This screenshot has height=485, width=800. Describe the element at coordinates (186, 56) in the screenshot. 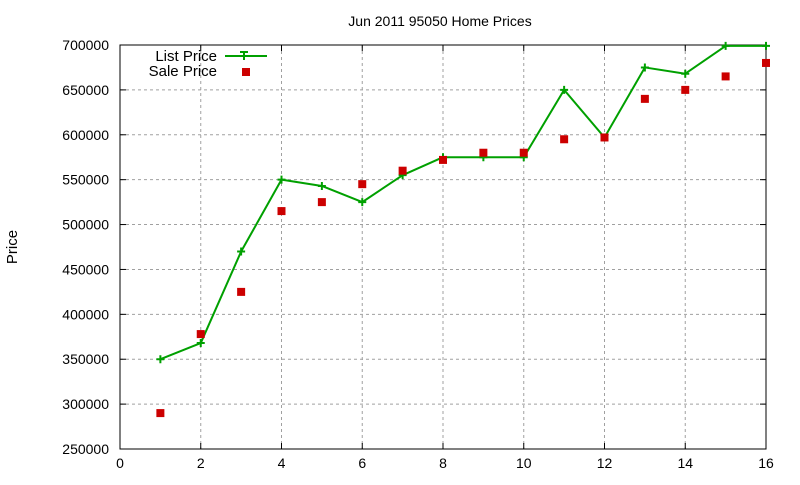

I see `legend-label-list-price: List Price` at that location.